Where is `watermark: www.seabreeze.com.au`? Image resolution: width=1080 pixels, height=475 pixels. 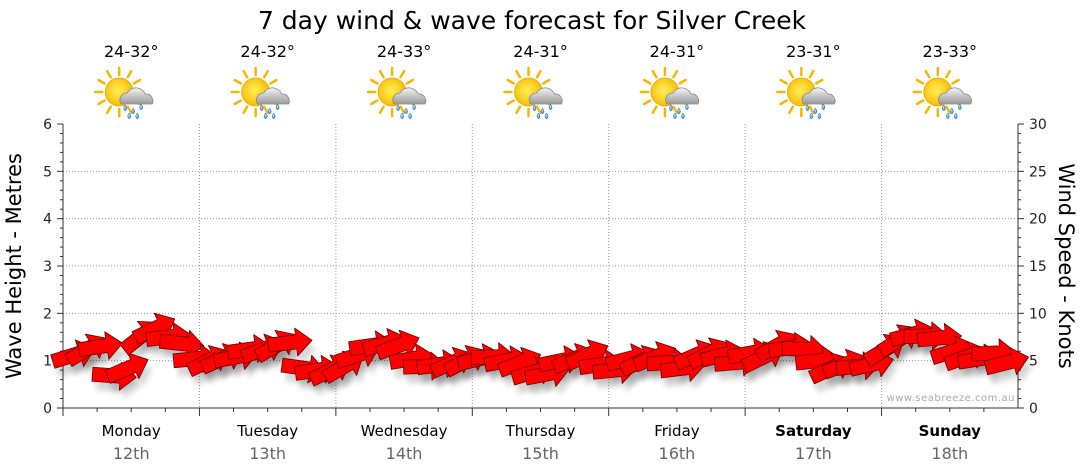 watermark: www.seabreeze.com.au is located at coordinates (951, 398).